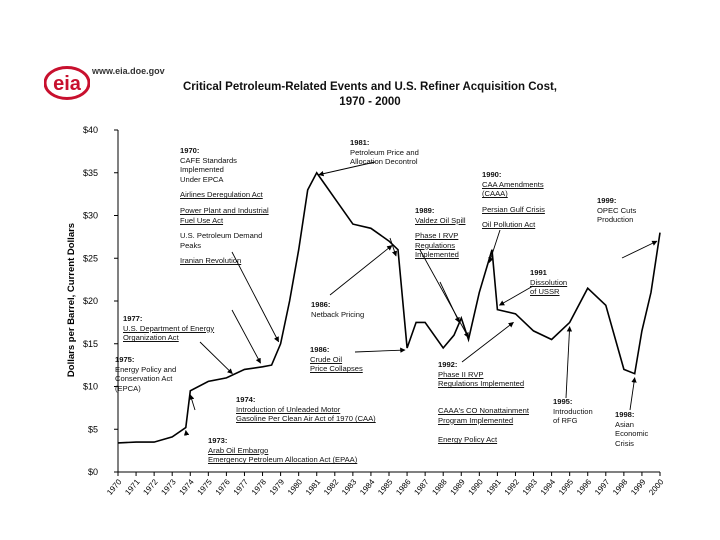 The width and height of the screenshot is (720, 540). Describe the element at coordinates (221, 195) in the screenshot. I see `annotation-line: Airlines Deregulation Act` at that location.